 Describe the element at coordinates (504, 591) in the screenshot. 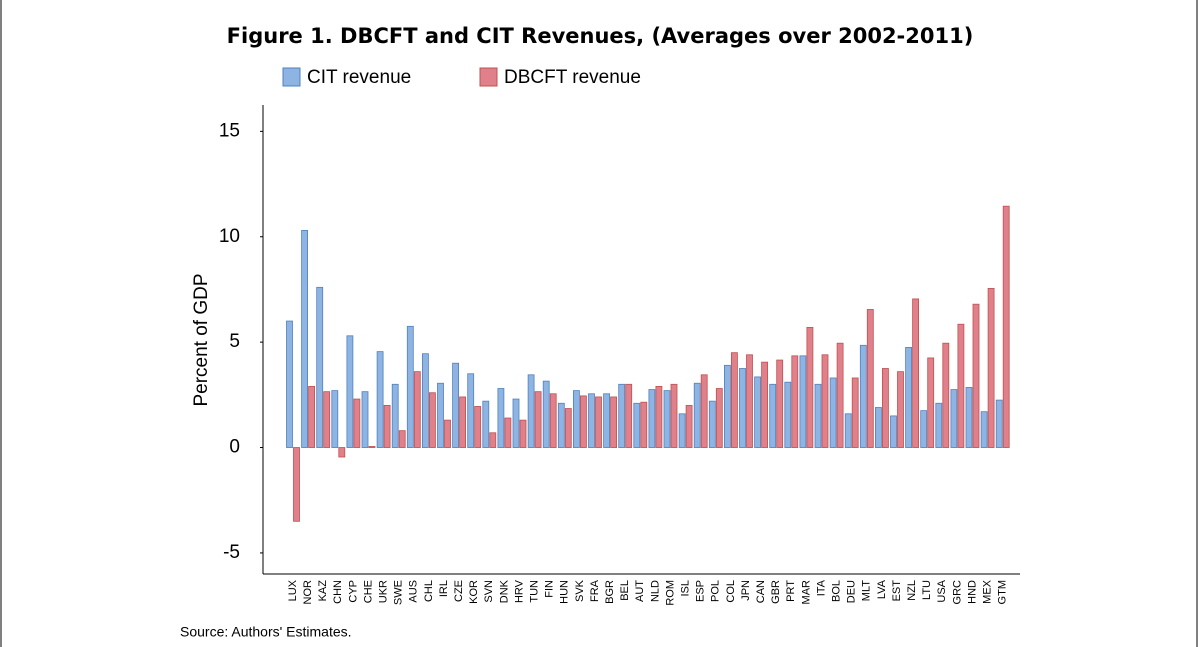

I see `x-tick-label: DNK` at that location.